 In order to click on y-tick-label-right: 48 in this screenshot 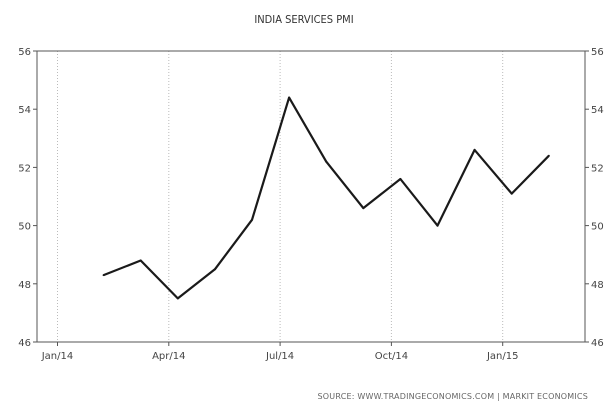, I will do `click(597, 285)`.